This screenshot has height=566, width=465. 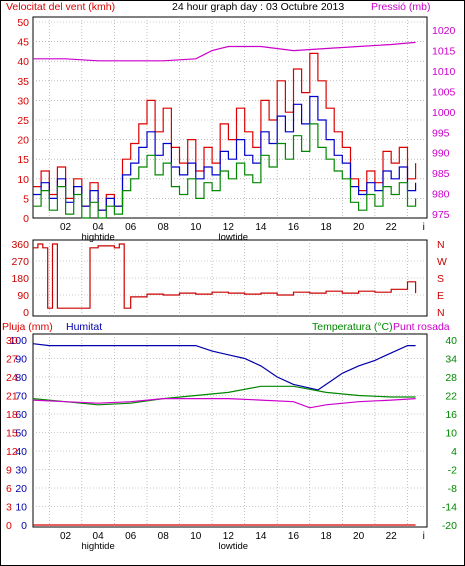 I want to click on y-tick-label: -2, so click(x=452, y=471).